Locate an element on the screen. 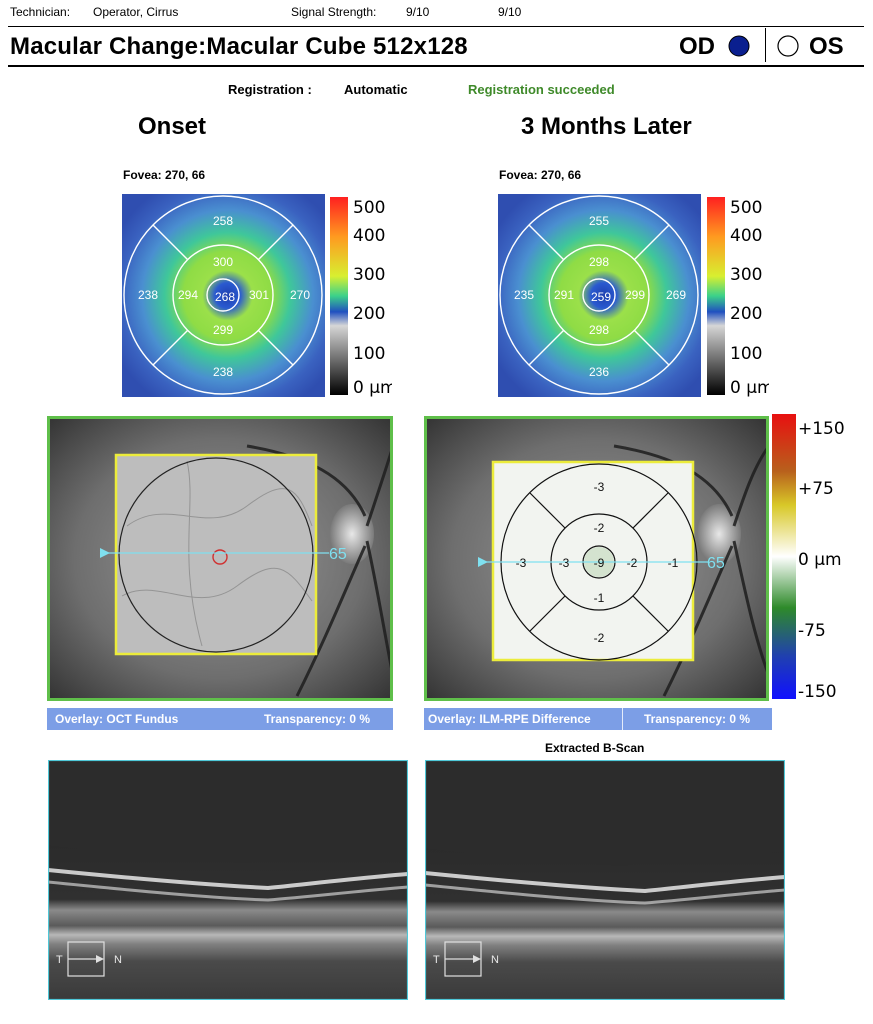  left-map-inner-top: 300 is located at coordinates (223, 262).